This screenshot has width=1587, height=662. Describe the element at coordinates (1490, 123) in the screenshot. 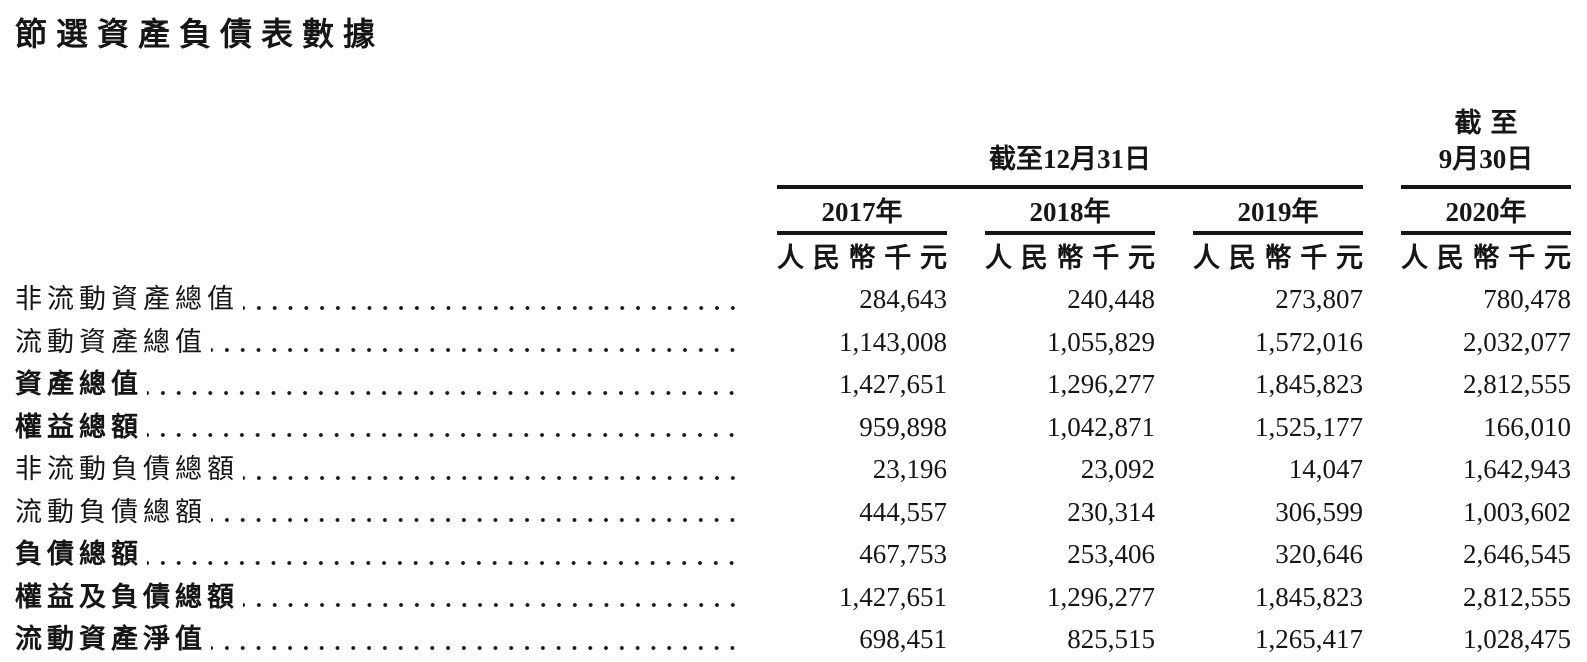

I see `header-period-sep30-line1: 截至` at that location.